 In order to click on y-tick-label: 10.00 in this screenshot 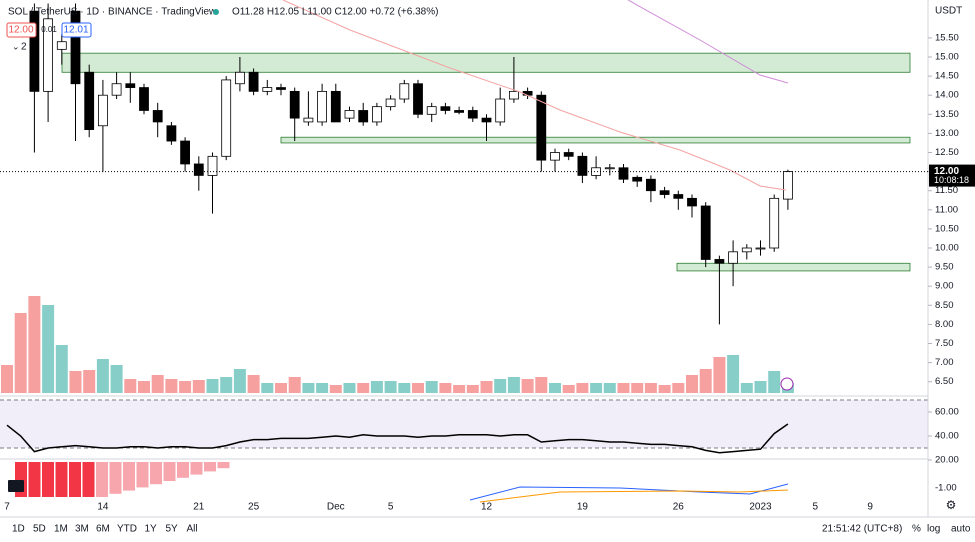, I will do `click(947, 248)`.